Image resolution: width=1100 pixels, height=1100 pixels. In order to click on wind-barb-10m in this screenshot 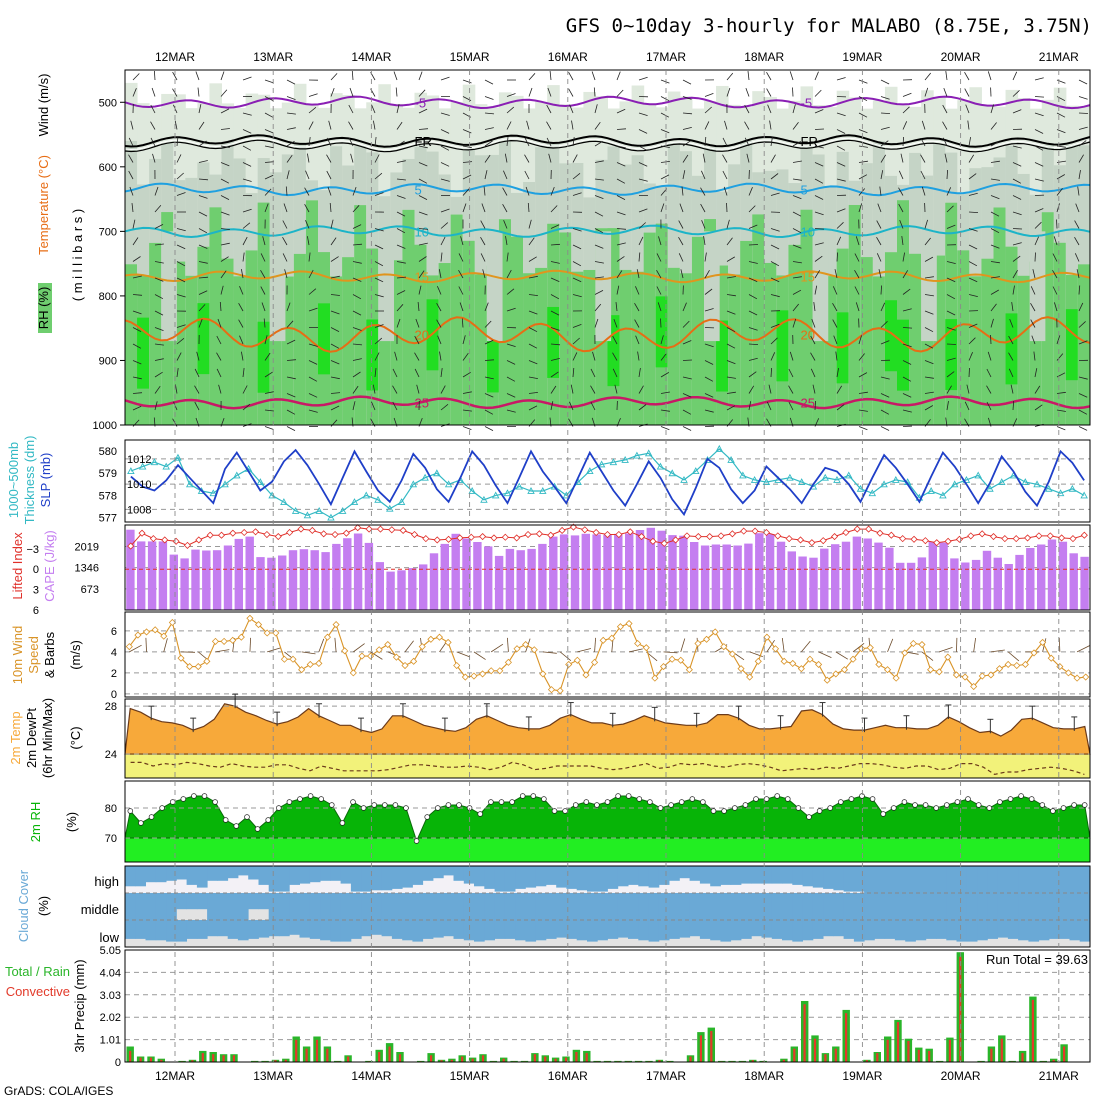, I will do `click(635, 650)`.